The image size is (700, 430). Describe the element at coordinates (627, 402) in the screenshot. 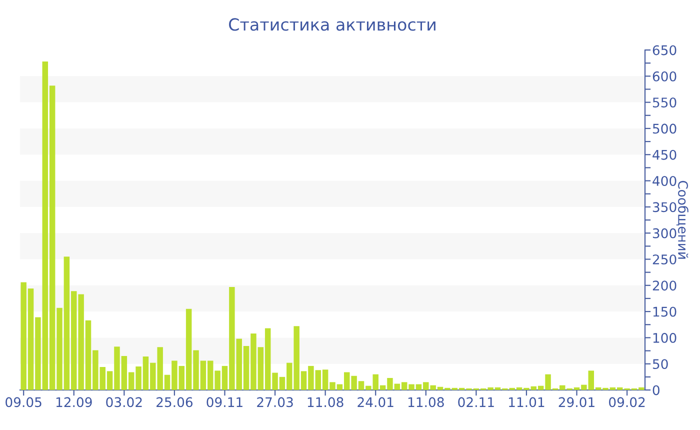

I see `x-tick-label: 09.02` at that location.